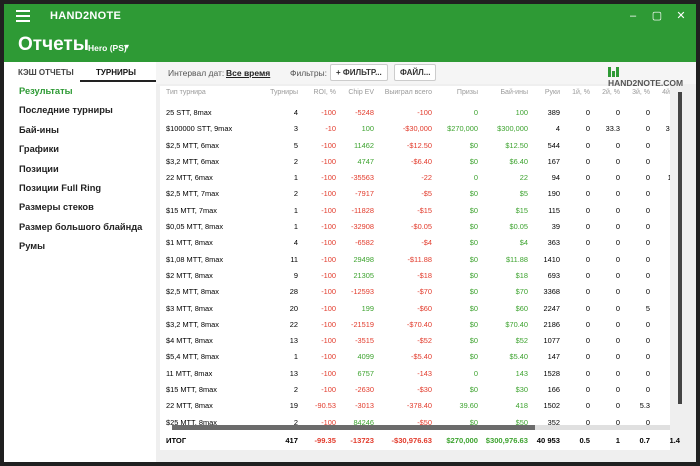  I want to click on column-header-third-pct: 3й, %, so click(641, 92).